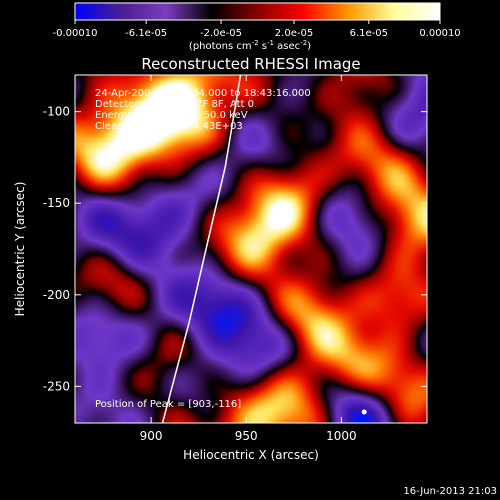 This screenshot has height=500, width=500. What do you see at coordinates (56, 203) in the screenshot?
I see `y-tick-label: -150` at bounding box center [56, 203].